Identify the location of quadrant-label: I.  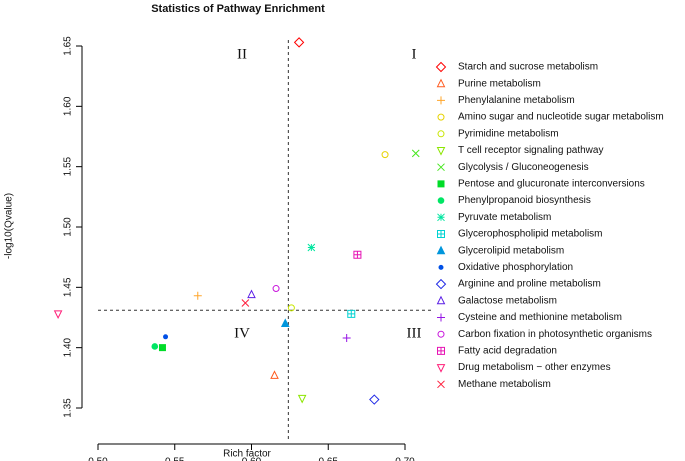
(414, 54).